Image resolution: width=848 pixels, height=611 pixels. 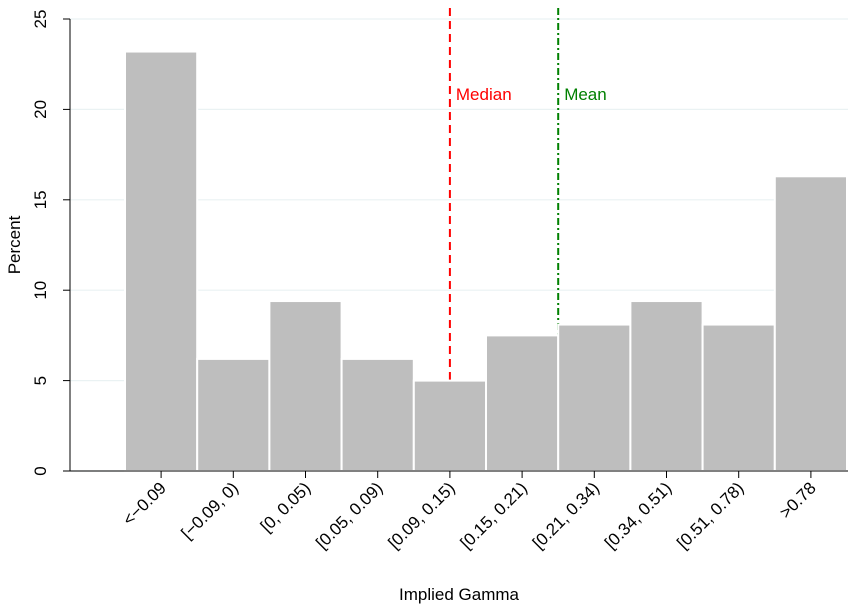 What do you see at coordinates (349, 515) in the screenshot?
I see `x-tick-label: [0.05, 0.09)` at bounding box center [349, 515].